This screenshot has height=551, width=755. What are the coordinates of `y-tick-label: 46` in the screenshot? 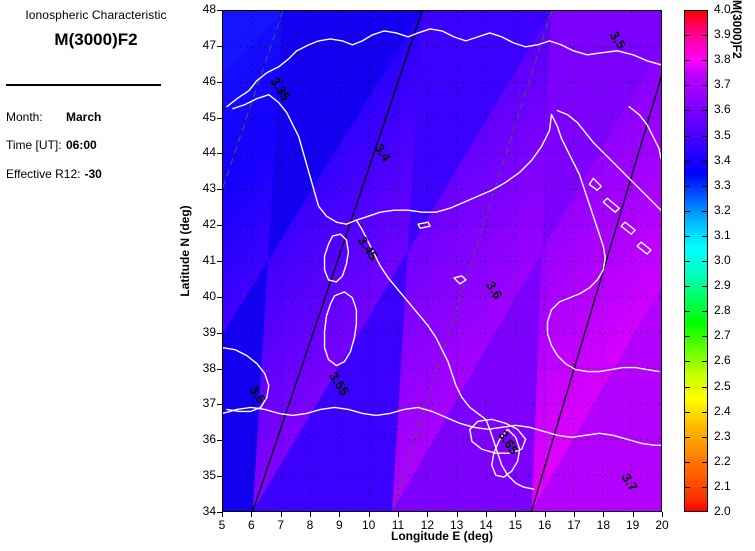 It's located at (209, 80).